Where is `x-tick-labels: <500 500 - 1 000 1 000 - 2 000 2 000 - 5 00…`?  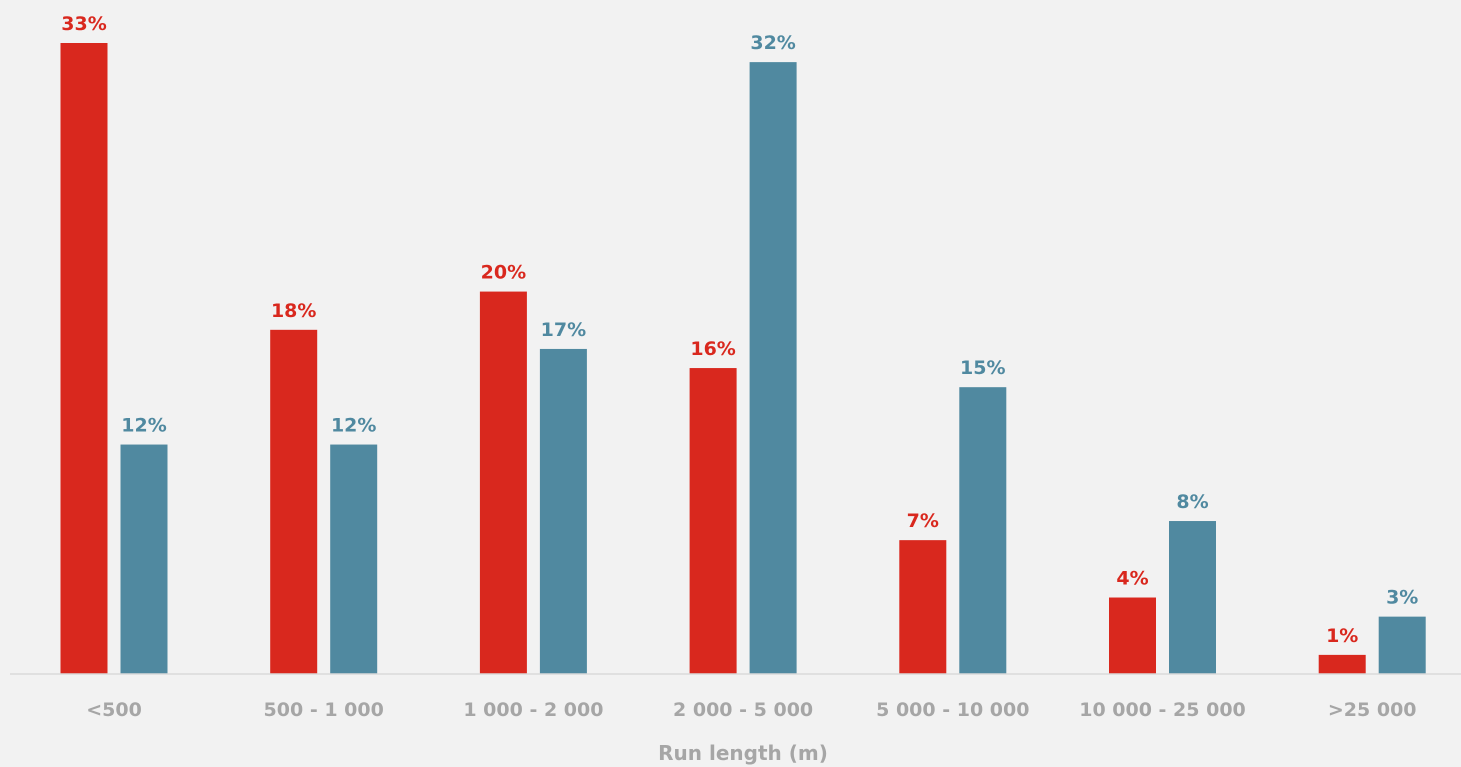 x-tick-labels: <500 500 - 1 000 1 000 - 2 000 2 000 - 5 00… is located at coordinates (751, 710).